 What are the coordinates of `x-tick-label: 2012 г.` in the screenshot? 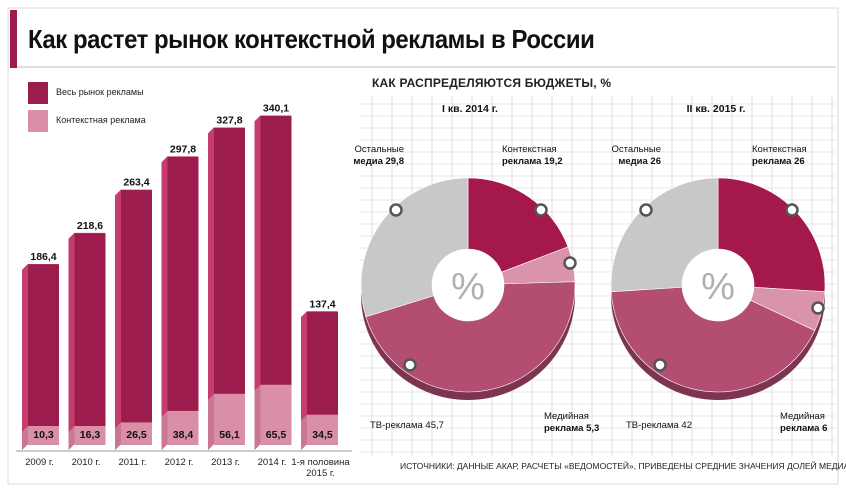 It's located at (179, 462).